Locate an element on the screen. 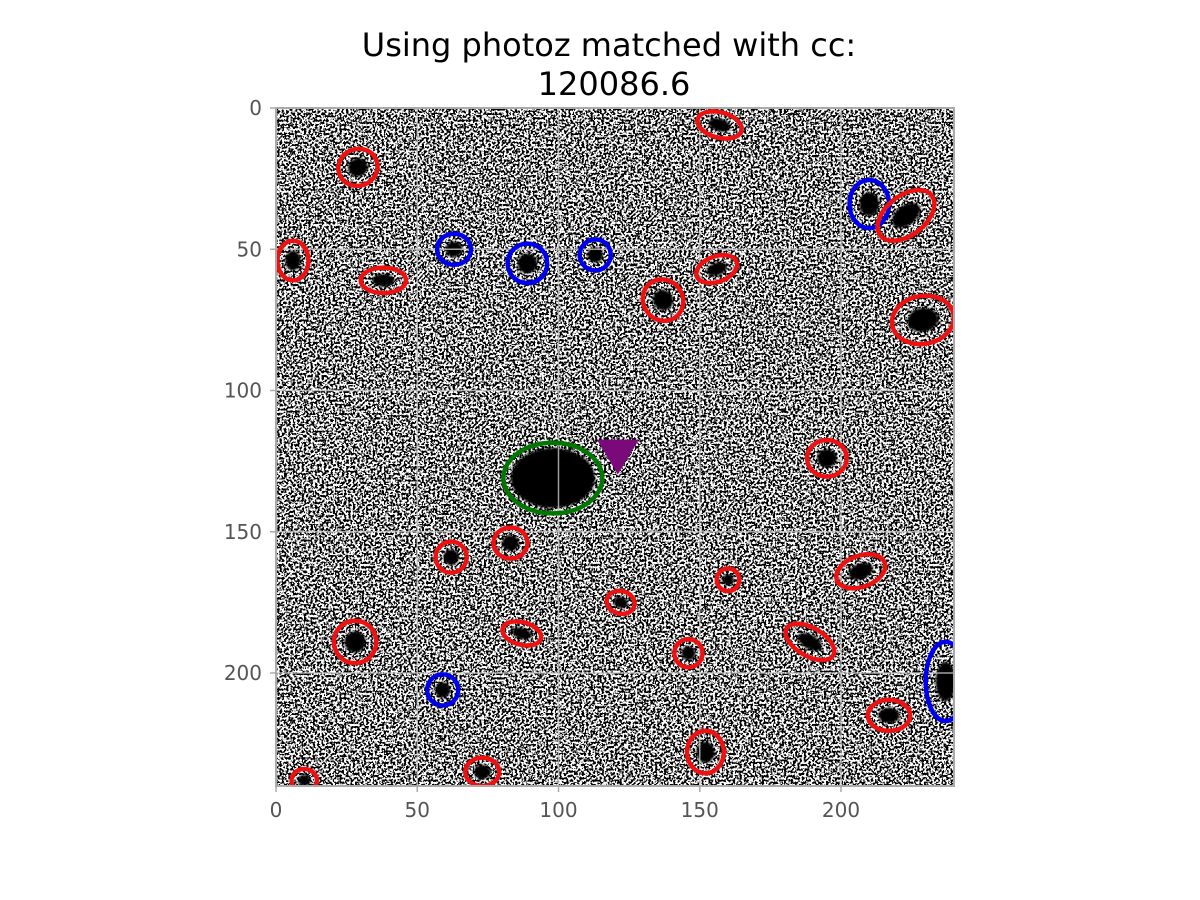 The image size is (1200, 900). y-tick-label: 50 is located at coordinates (249, 249).